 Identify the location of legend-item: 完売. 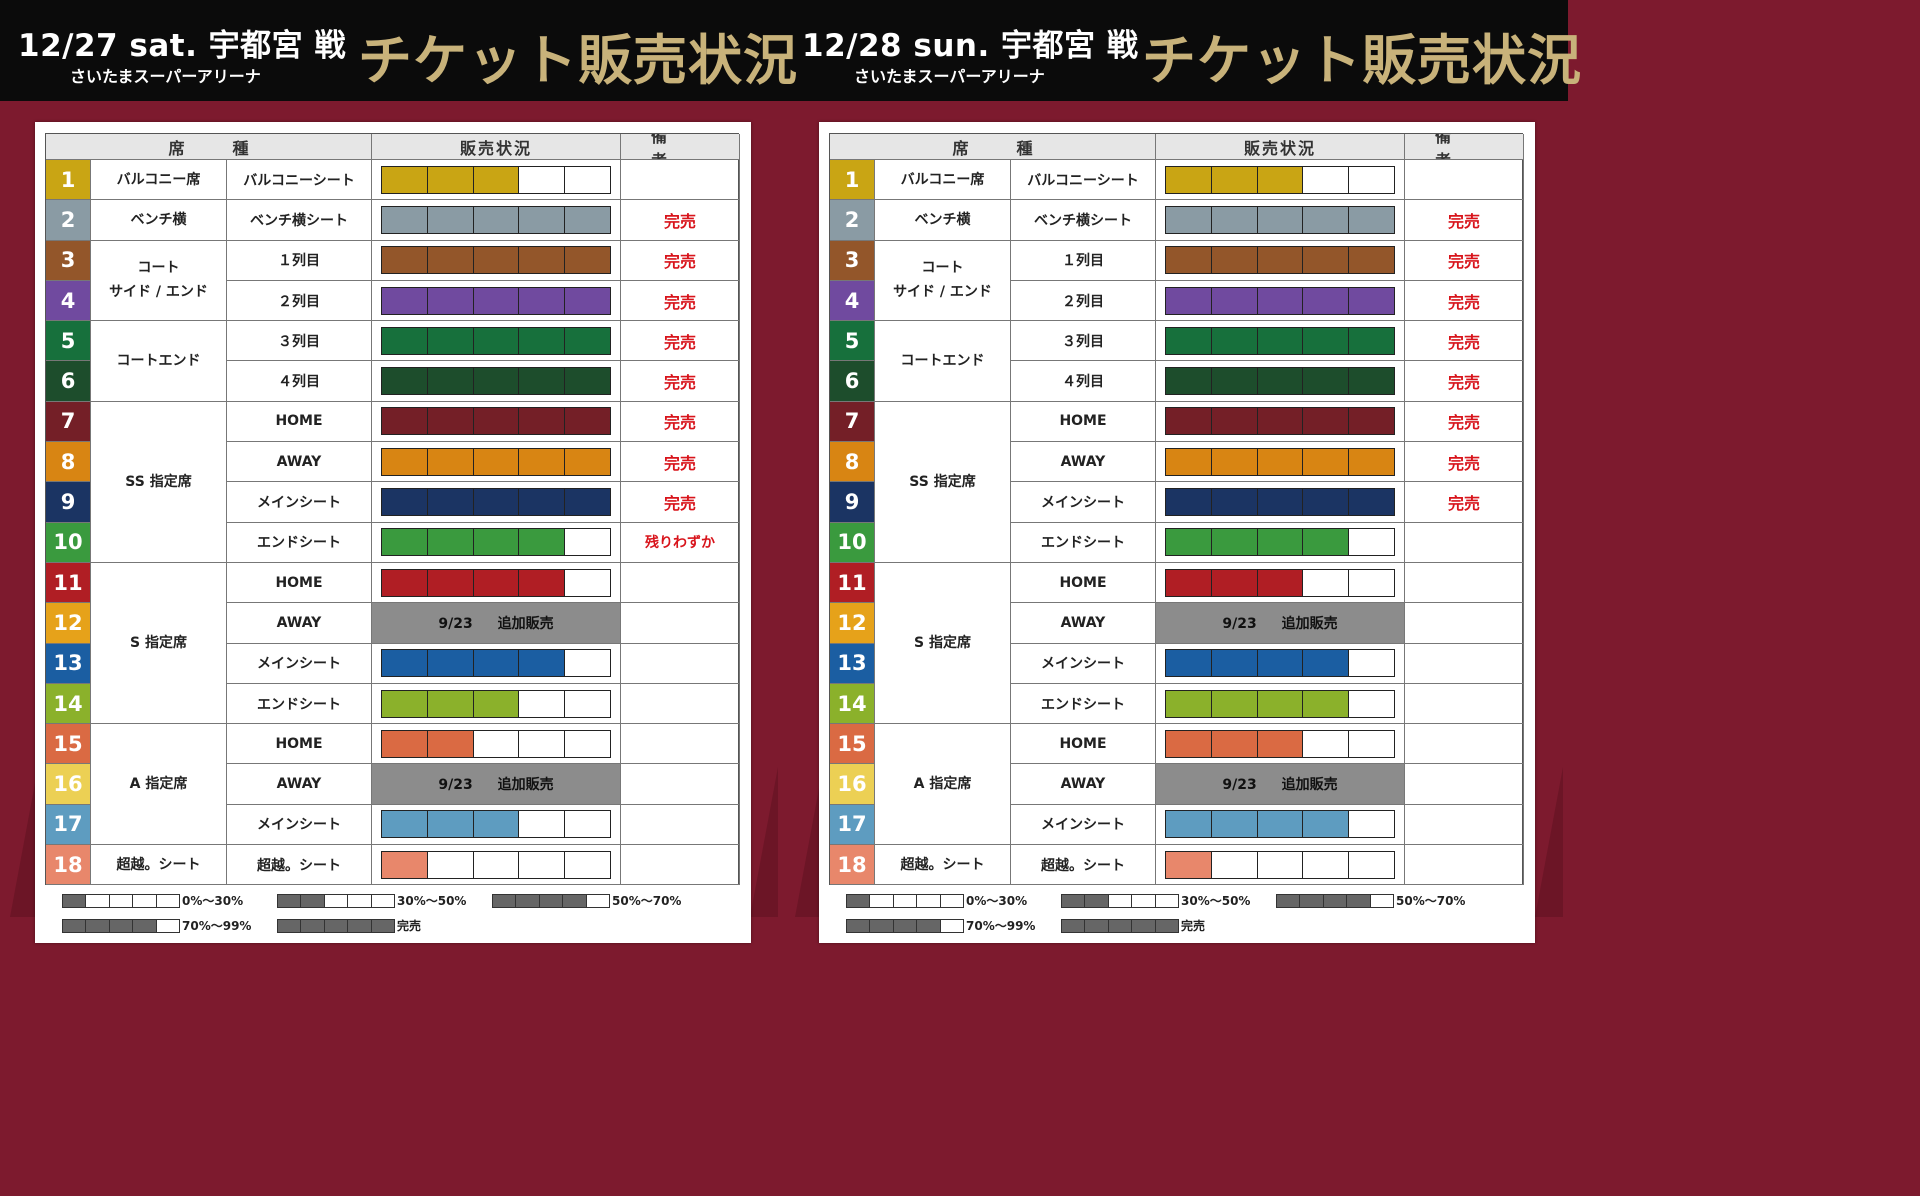
(349, 925).